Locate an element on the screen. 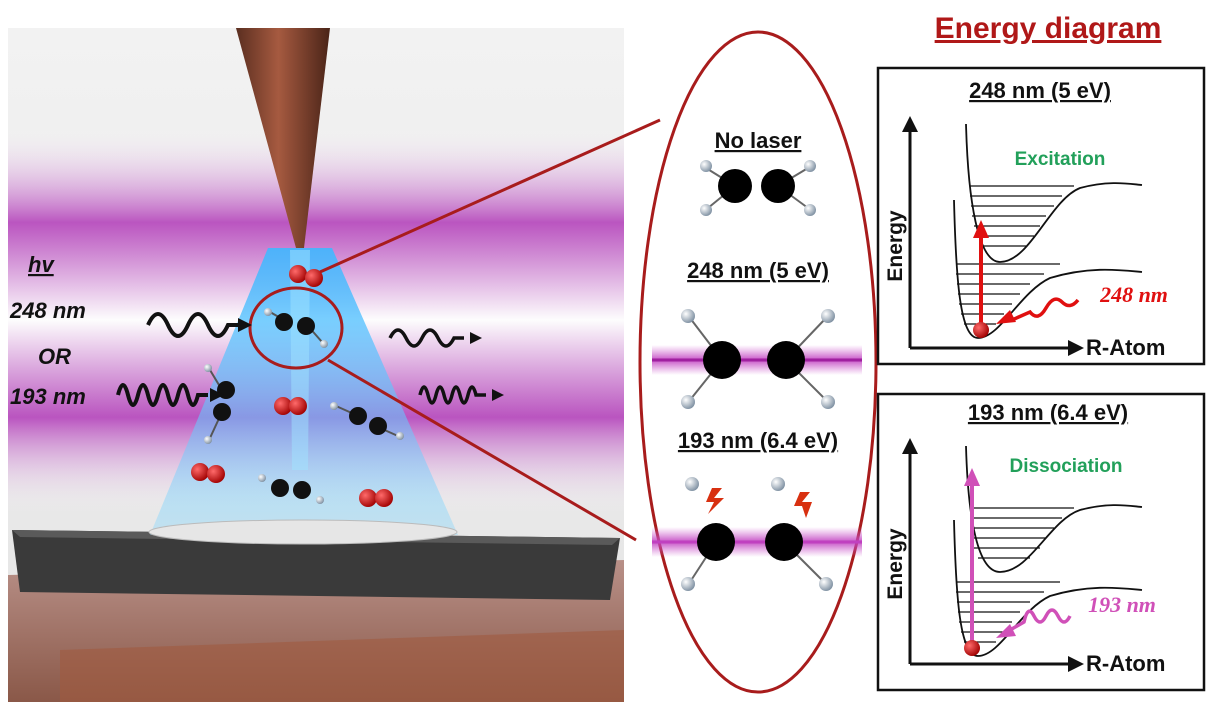 The width and height of the screenshot is (1209, 702). zoom-circle is located at coordinates (296, 328).